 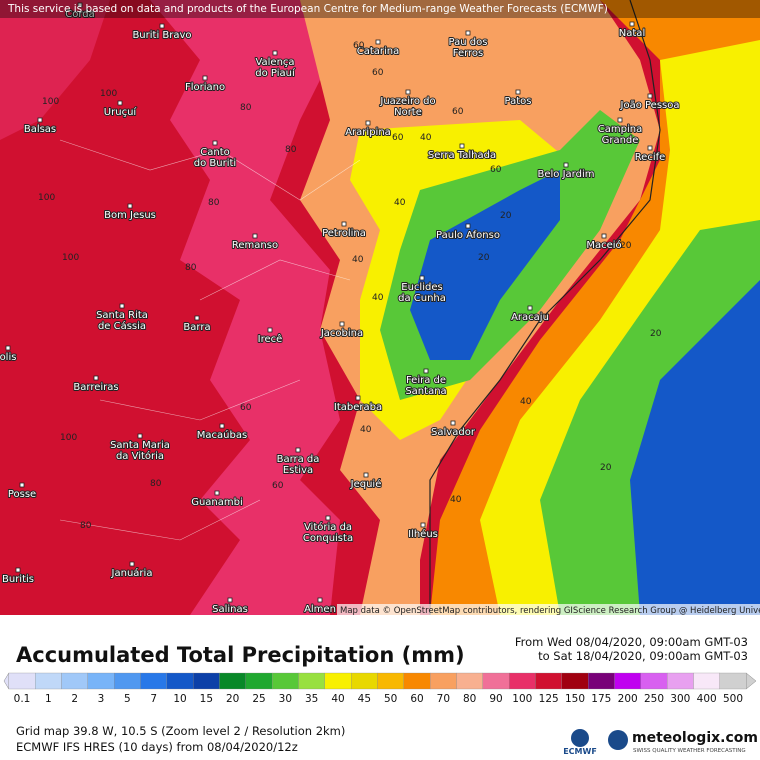 What do you see at coordinates (601, 699) in the screenshot?
I see `legend-value: 175` at bounding box center [601, 699].